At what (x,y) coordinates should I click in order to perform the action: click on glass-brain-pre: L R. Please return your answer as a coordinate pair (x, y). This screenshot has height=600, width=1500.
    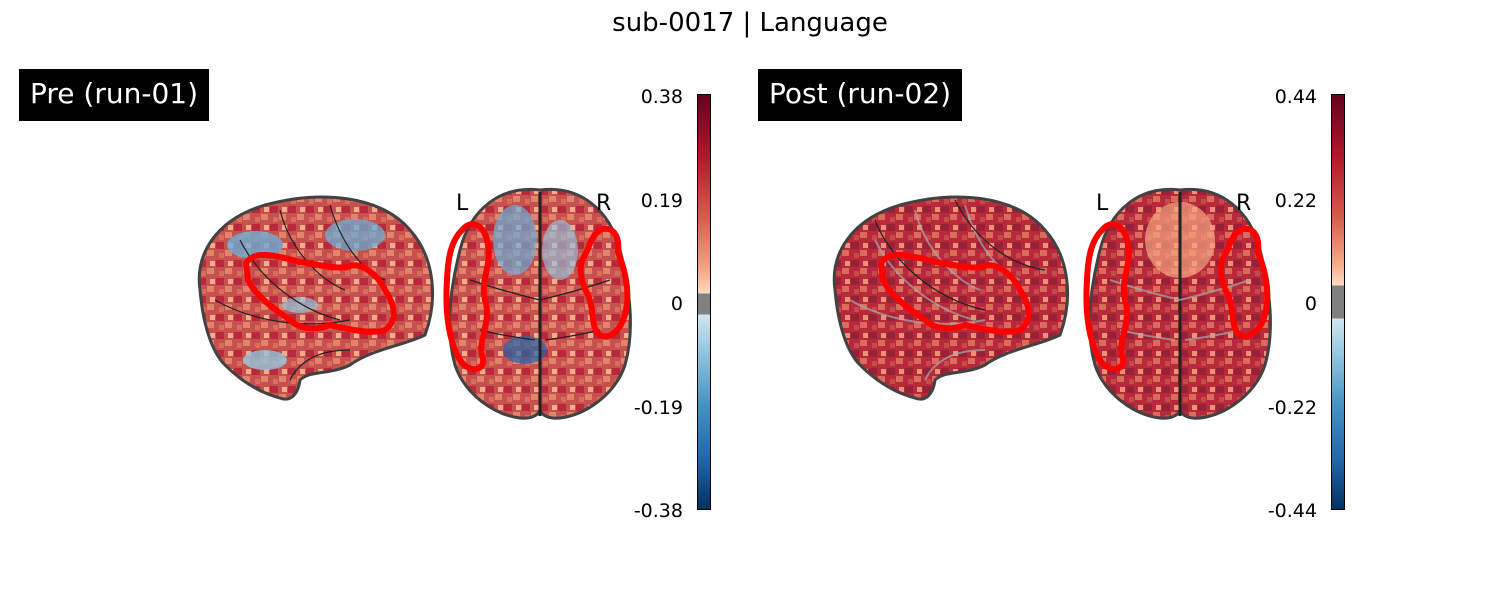
    Looking at the image, I should click on (414, 303).